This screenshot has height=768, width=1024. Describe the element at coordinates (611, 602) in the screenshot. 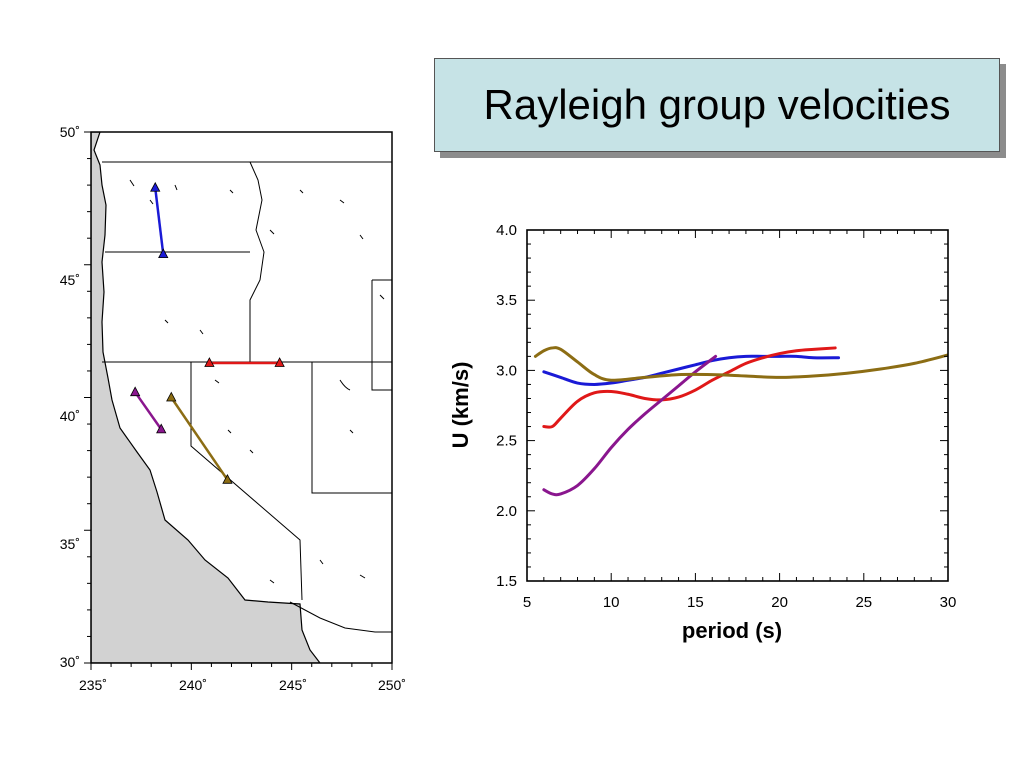

I see `x-tick-label: 10` at that location.